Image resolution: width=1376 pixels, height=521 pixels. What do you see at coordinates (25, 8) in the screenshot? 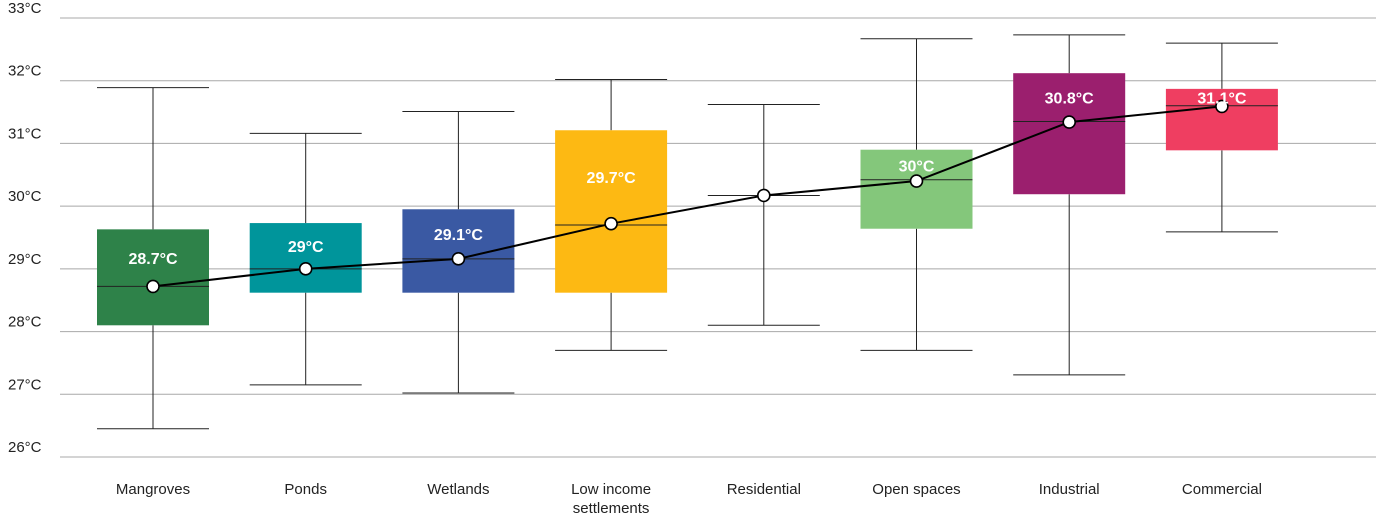
I see `y-tick-label: 33°C` at bounding box center [25, 8].